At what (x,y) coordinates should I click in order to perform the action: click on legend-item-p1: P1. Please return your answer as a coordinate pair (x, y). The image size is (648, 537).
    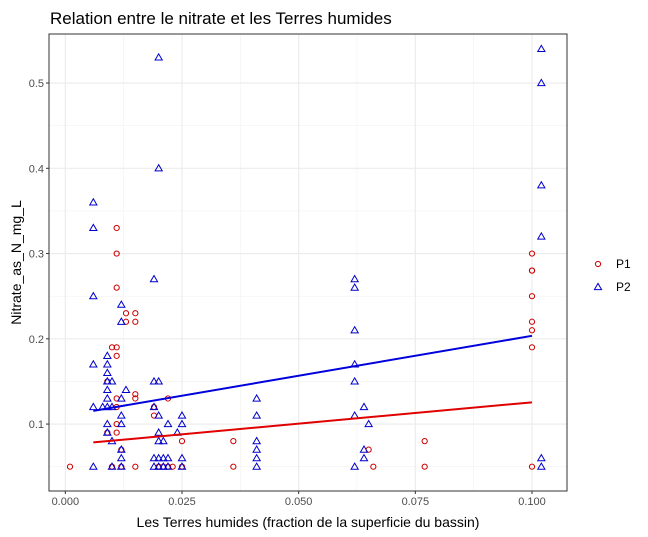
    Looking at the image, I should click on (612, 264).